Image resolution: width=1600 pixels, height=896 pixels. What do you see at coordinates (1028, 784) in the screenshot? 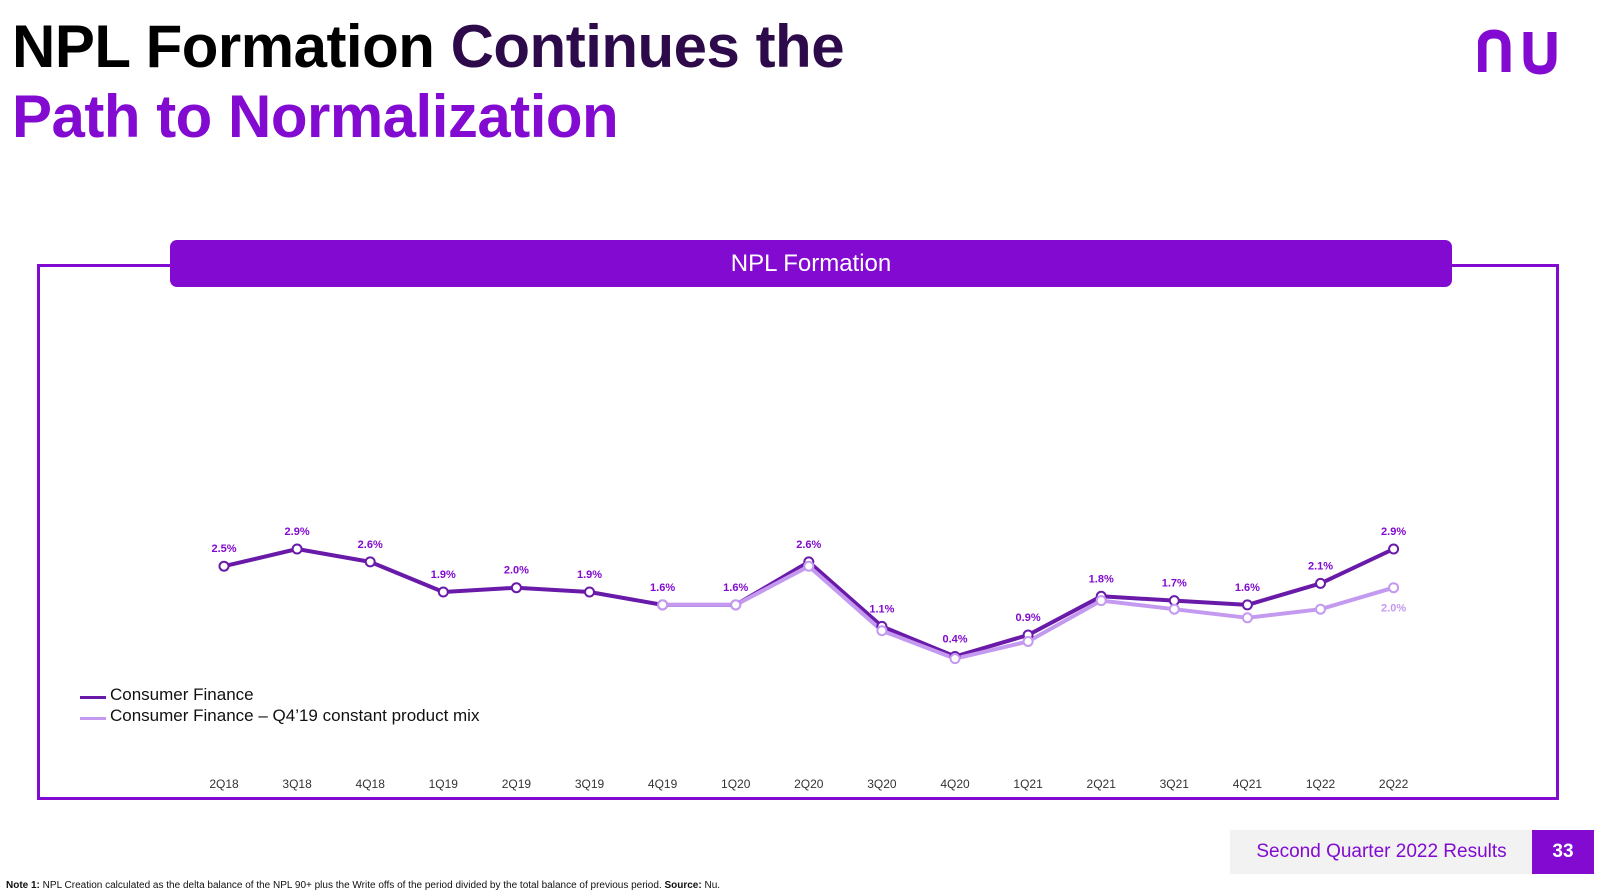
I see `x-tick-label: 1Q21` at bounding box center [1028, 784].